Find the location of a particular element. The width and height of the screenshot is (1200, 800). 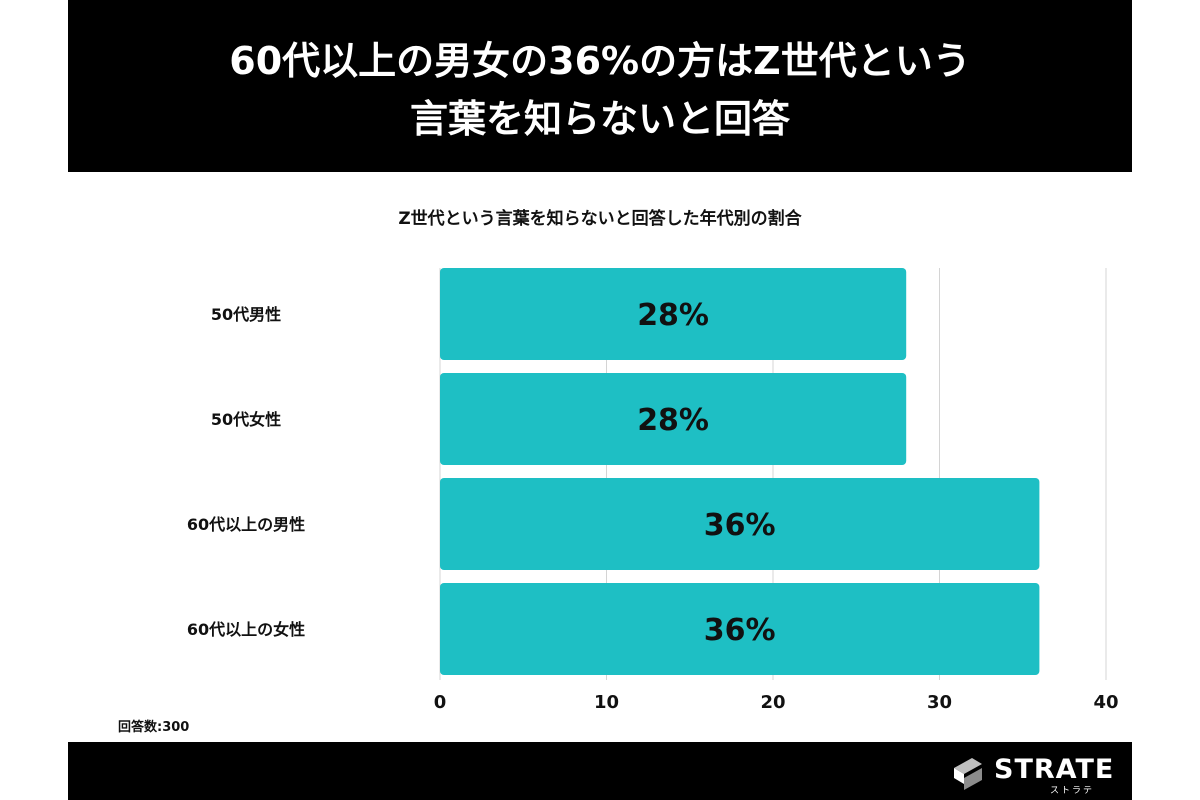

category-label: 50代男性 is located at coordinates (246, 314).